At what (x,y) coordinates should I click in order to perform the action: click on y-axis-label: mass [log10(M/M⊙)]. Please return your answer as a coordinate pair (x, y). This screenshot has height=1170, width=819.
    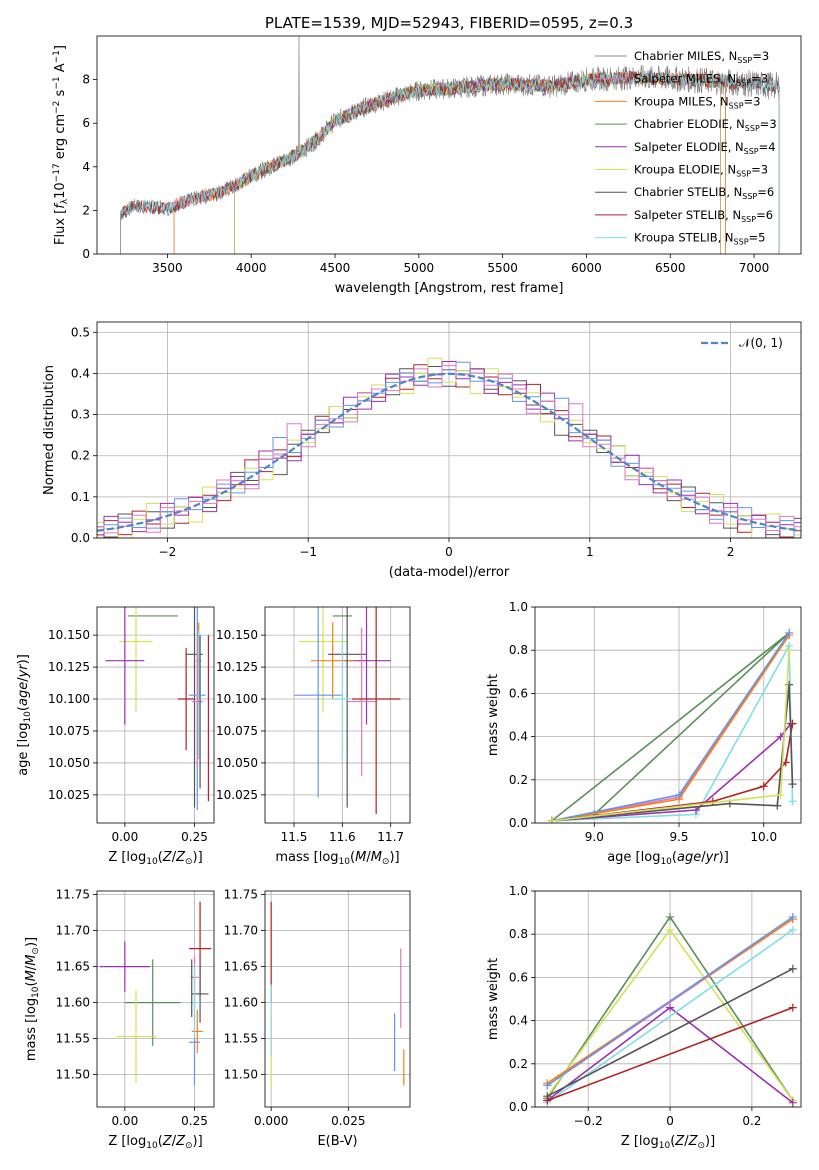
    Looking at the image, I should click on (32, 999).